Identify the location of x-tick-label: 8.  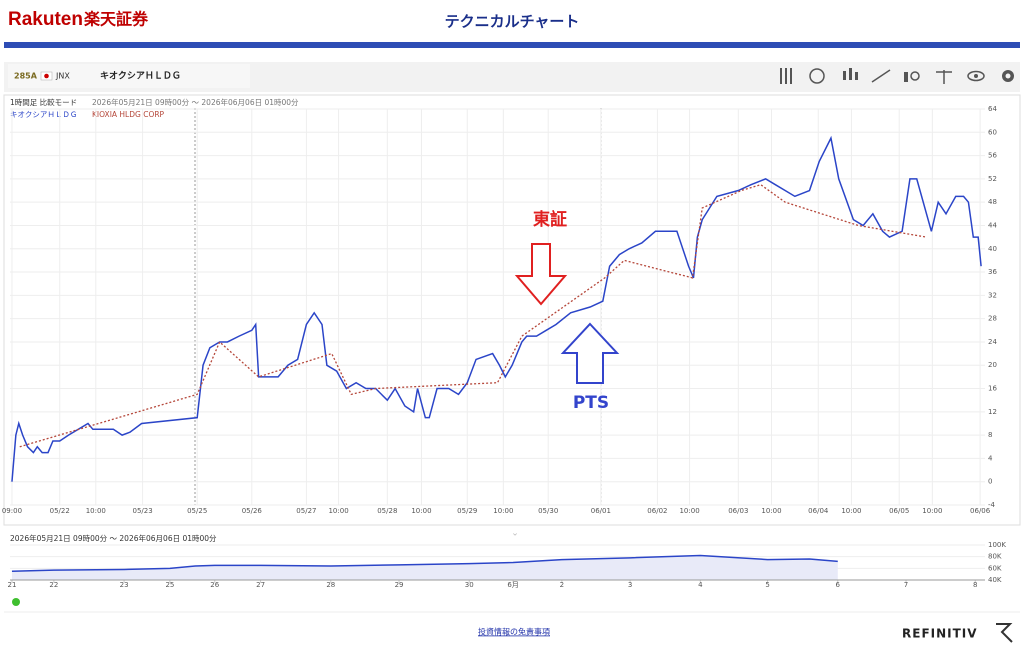
(975, 585).